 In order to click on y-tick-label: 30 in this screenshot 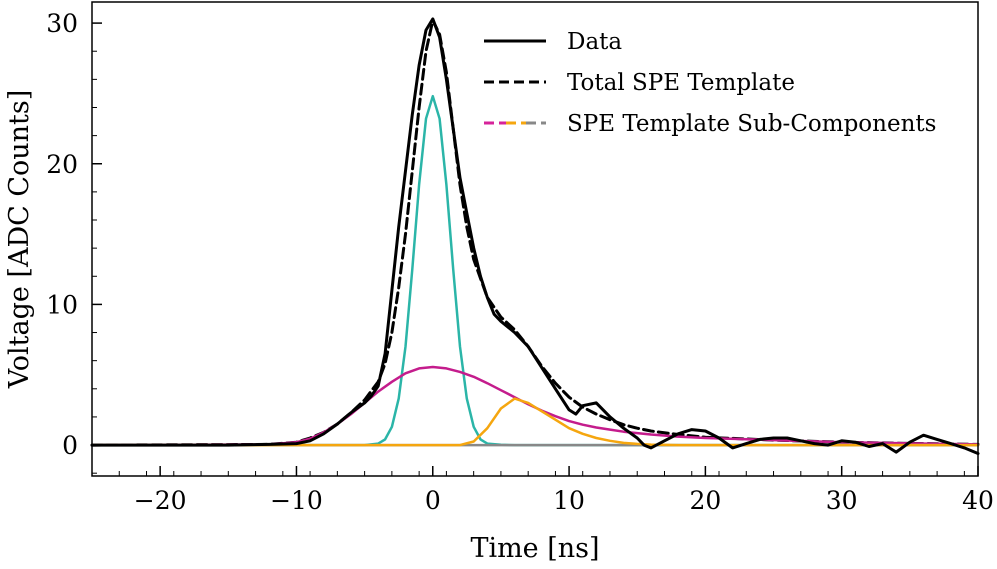, I will do `click(62, 23)`.